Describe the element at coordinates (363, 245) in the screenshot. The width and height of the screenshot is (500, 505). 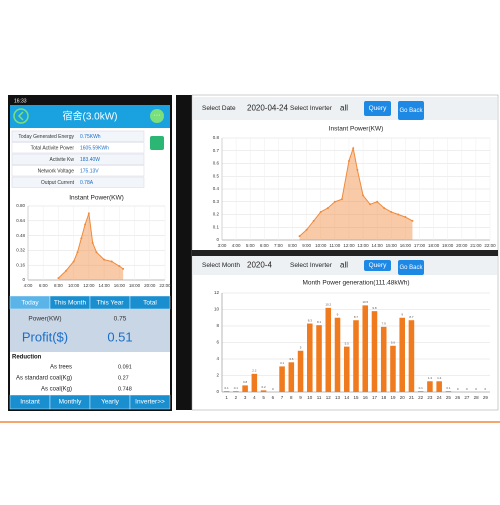
I see `x-tick-label: 13:00` at that location.